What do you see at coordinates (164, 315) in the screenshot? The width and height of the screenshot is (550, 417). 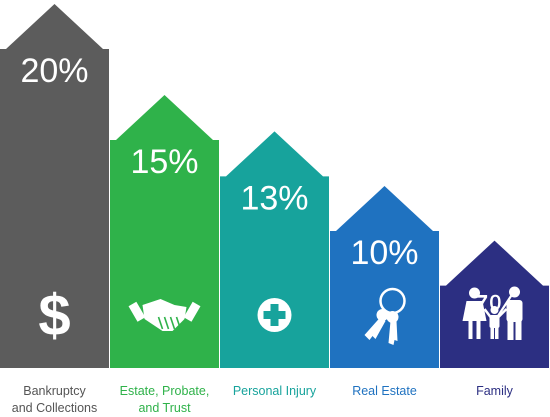 I see `handshake-icon` at bounding box center [164, 315].